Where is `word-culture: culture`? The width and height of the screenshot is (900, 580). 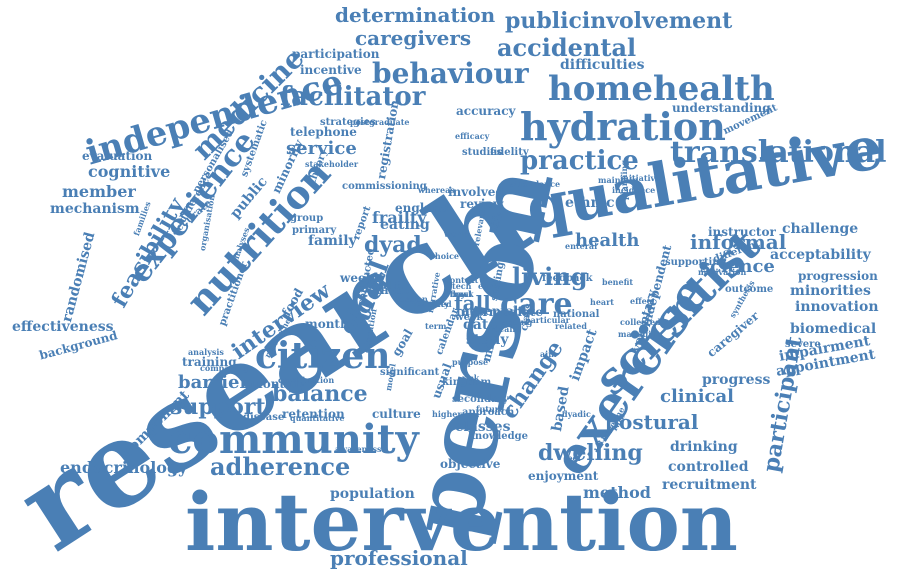
word-culture: culture is located at coordinates (396, 414).